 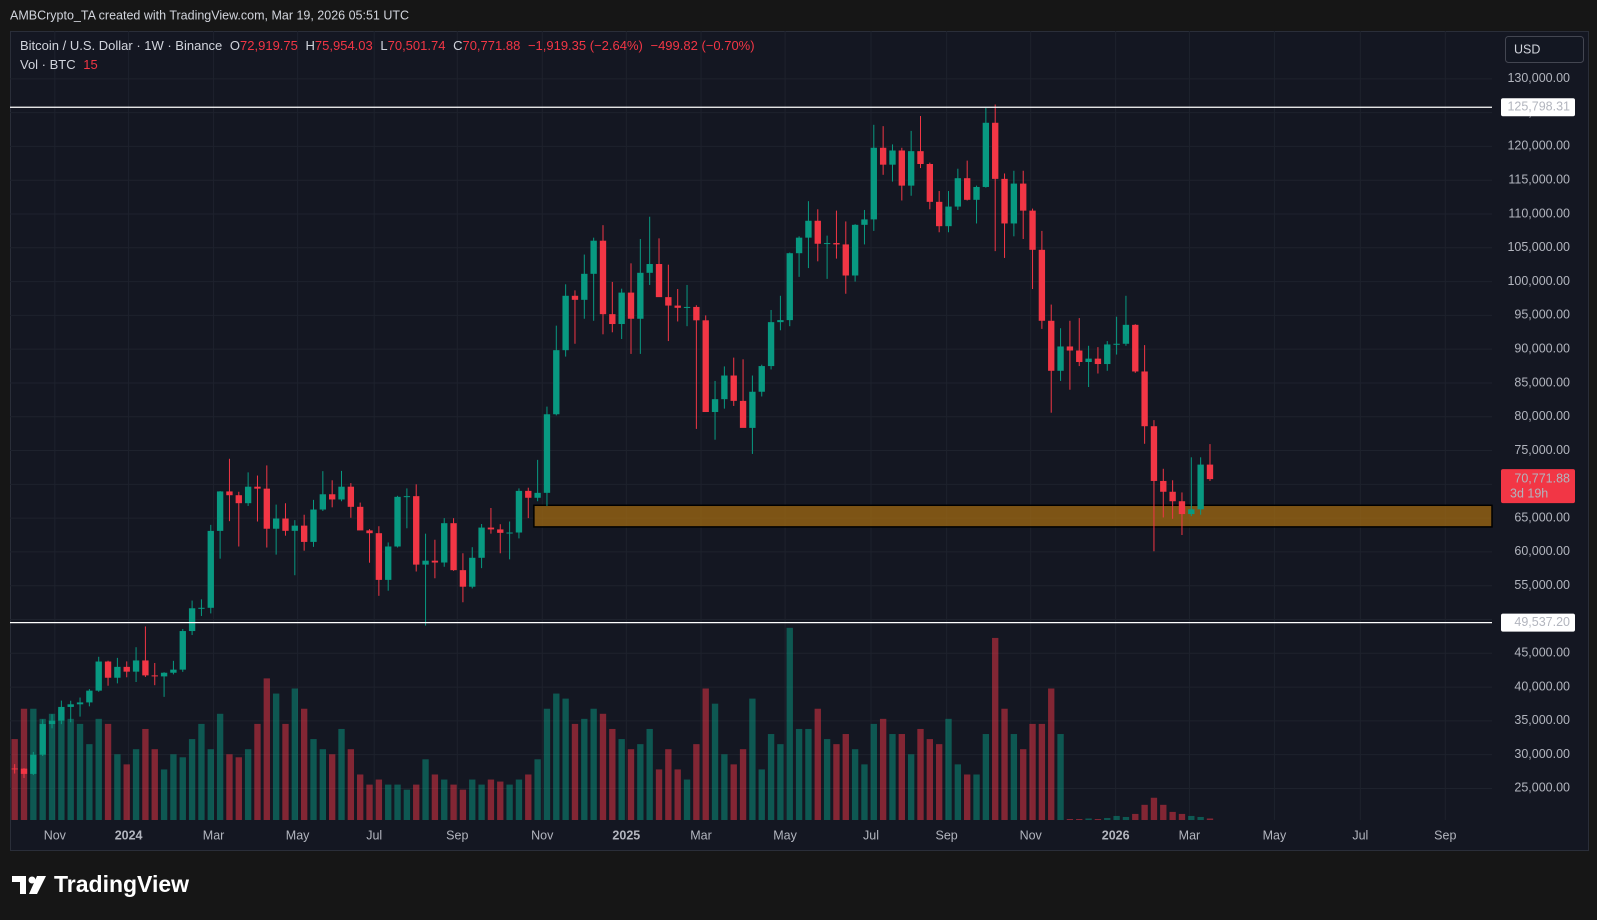 What do you see at coordinates (1529, 493) in the screenshot?
I see `countdown: 3d 19h` at bounding box center [1529, 493].